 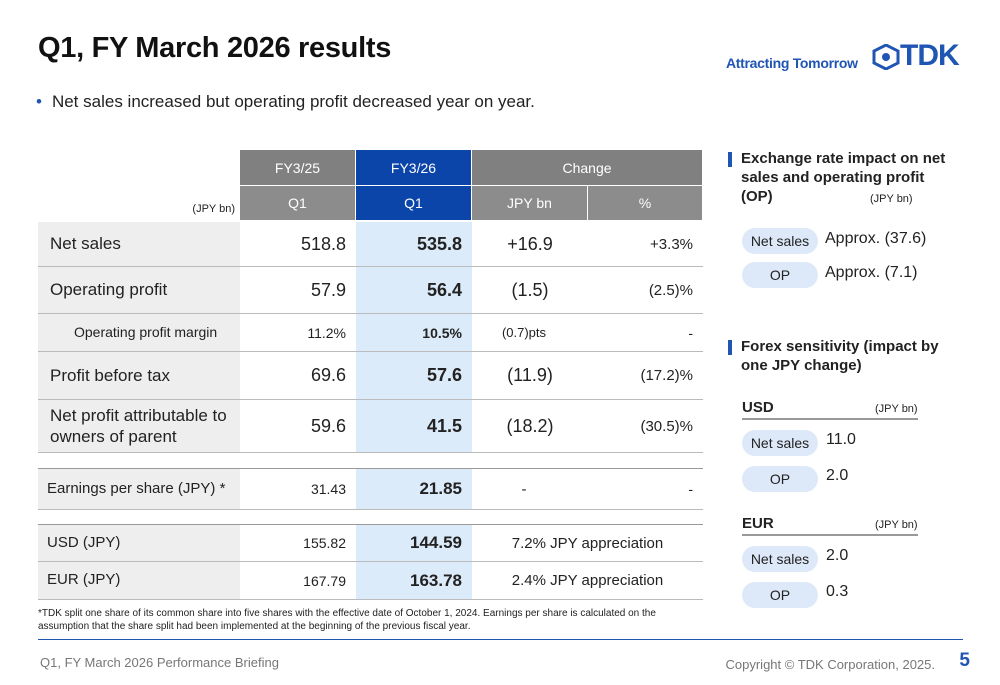 What do you see at coordinates (587, 167) in the screenshot?
I see `column-header: Change` at bounding box center [587, 167].